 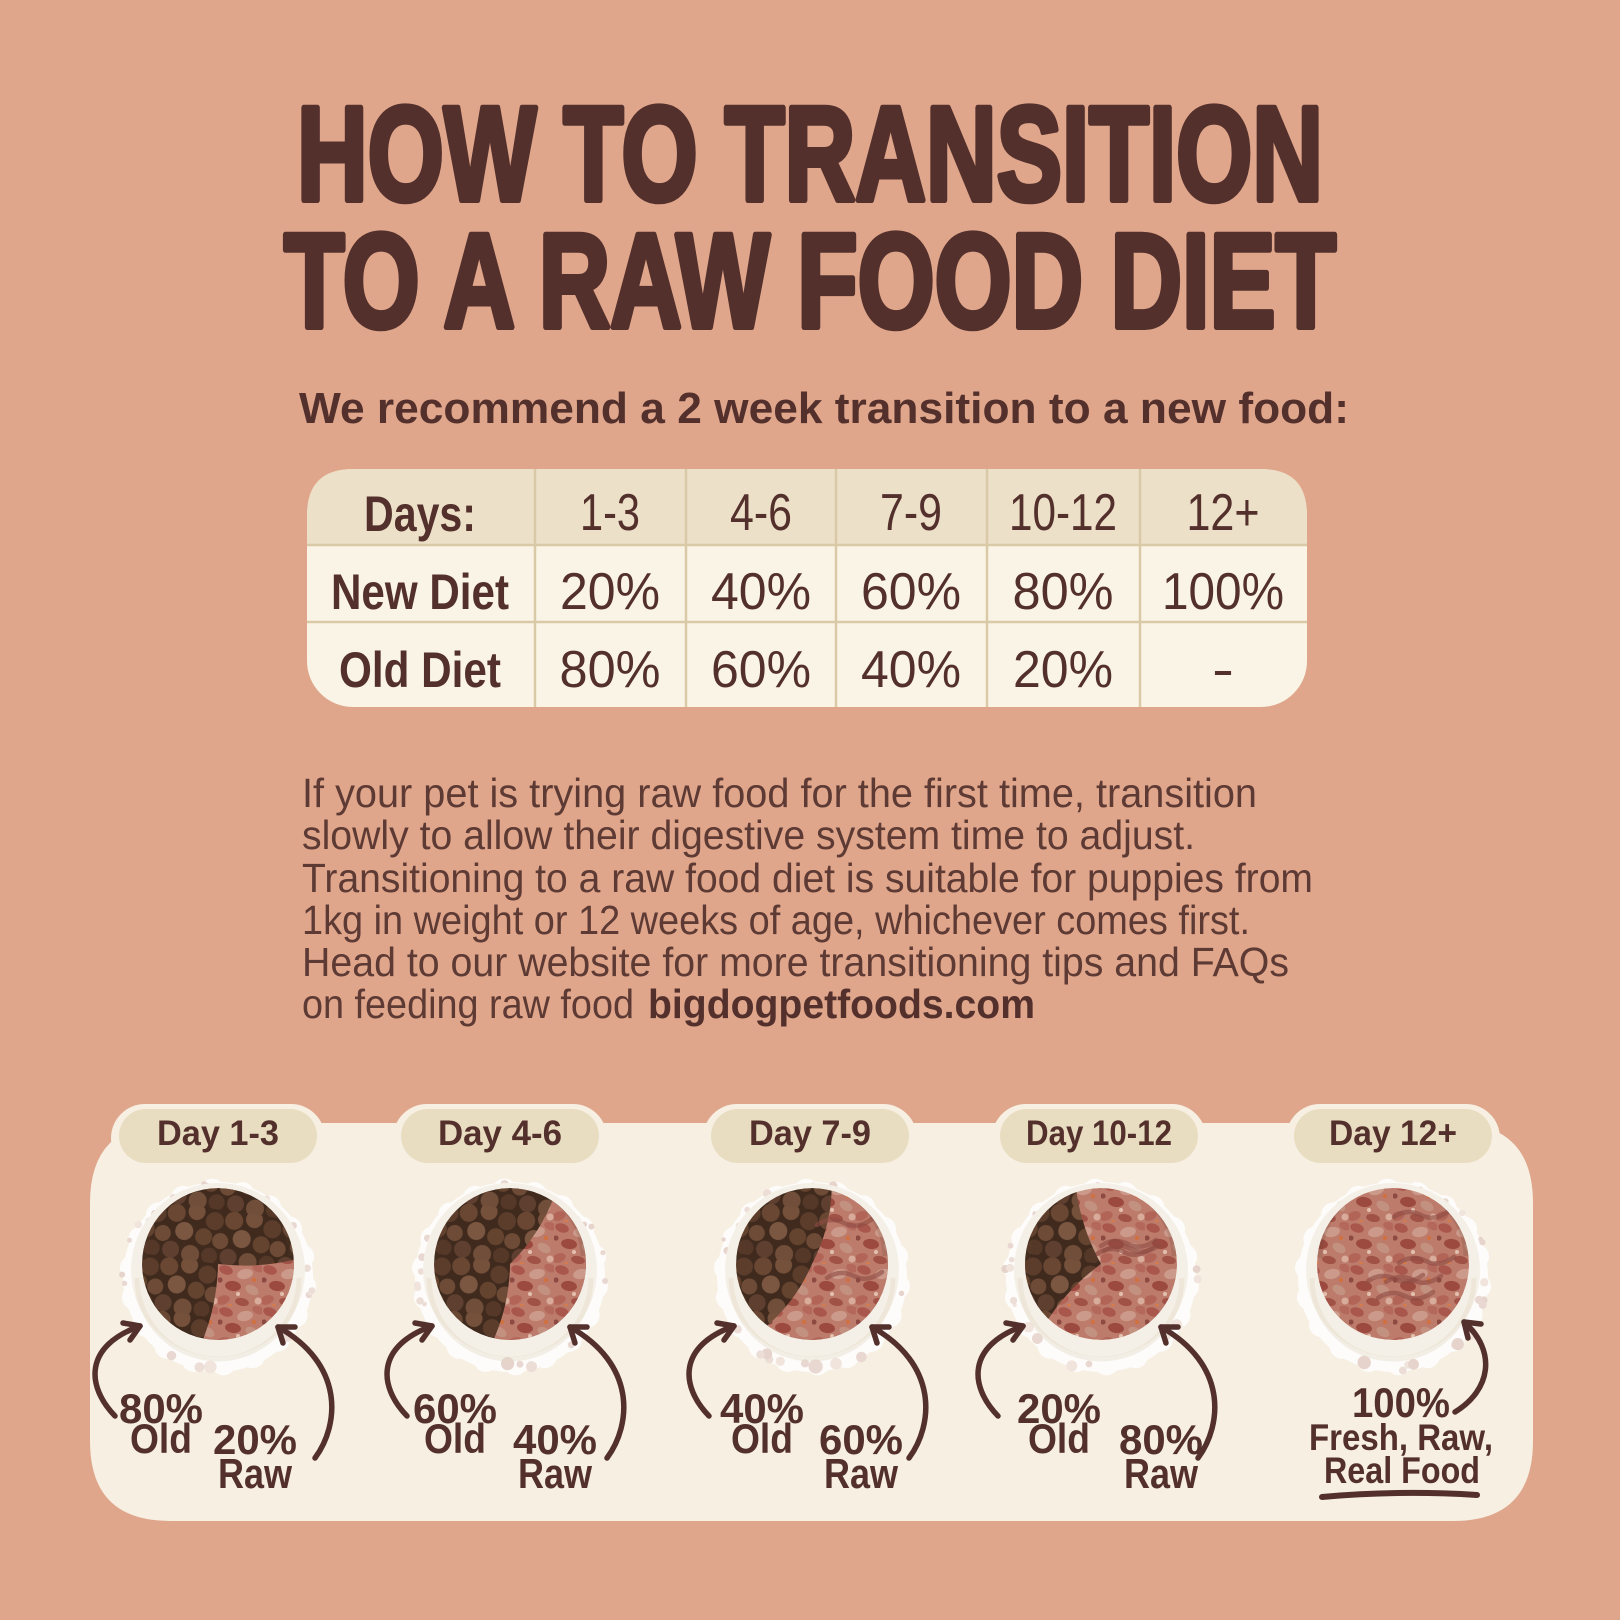 What do you see at coordinates (1099, 1133) in the screenshot?
I see `svg-text: Day 10-12` at bounding box center [1099, 1133].